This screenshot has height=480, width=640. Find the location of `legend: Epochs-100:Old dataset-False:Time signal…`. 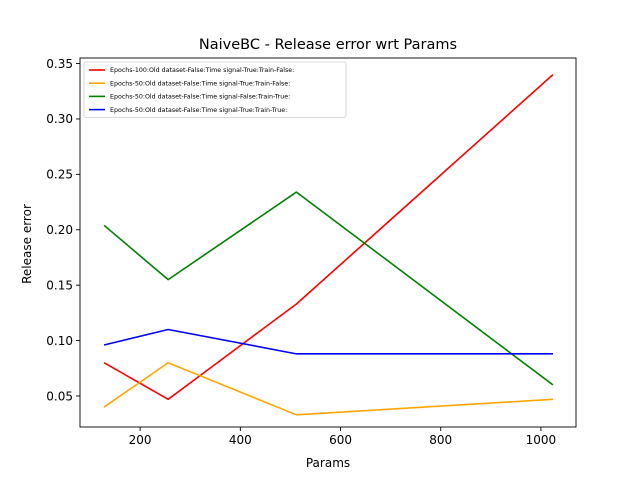

legend: Epochs-100:Old dataset-False:Time signal… is located at coordinates (215, 89).